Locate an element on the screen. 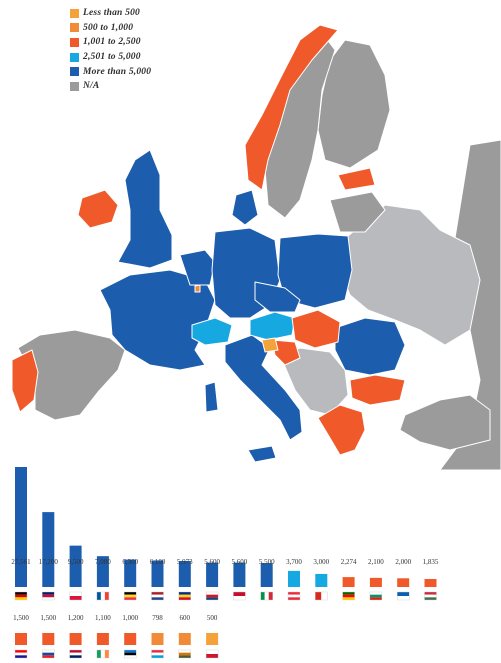  bar-luxembourg is located at coordinates (157, 639).